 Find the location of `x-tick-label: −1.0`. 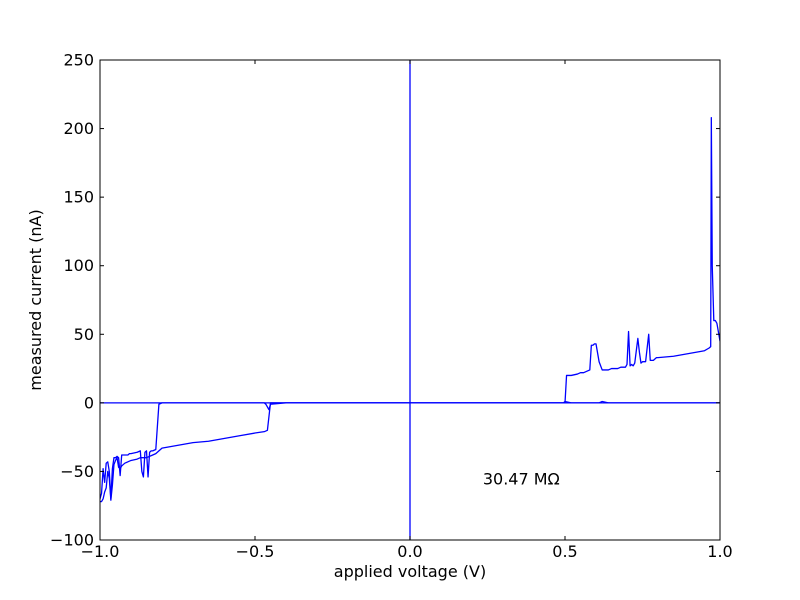

x-tick-label: −1.0 is located at coordinates (100, 551).